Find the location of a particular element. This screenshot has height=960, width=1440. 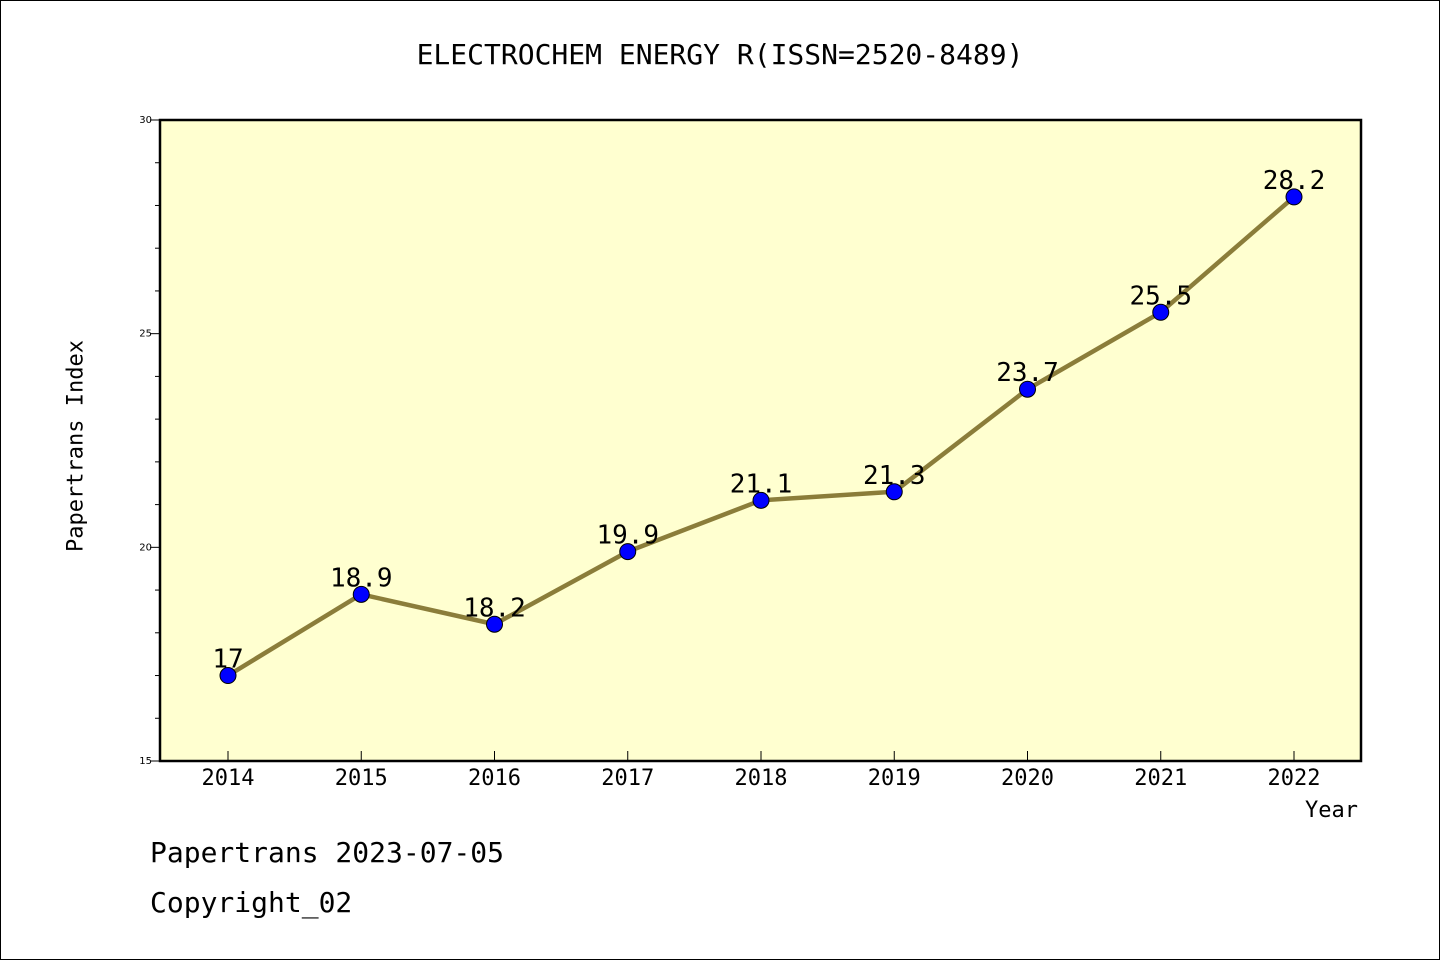

data-label: 21.3 is located at coordinates (894, 476).